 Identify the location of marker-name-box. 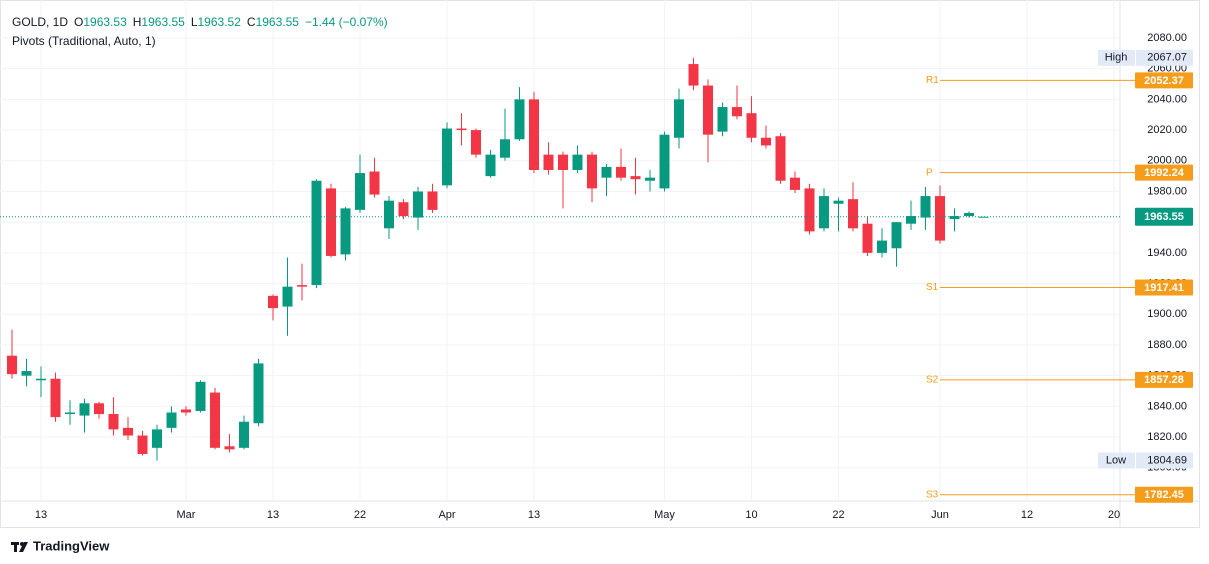
(1116, 57).